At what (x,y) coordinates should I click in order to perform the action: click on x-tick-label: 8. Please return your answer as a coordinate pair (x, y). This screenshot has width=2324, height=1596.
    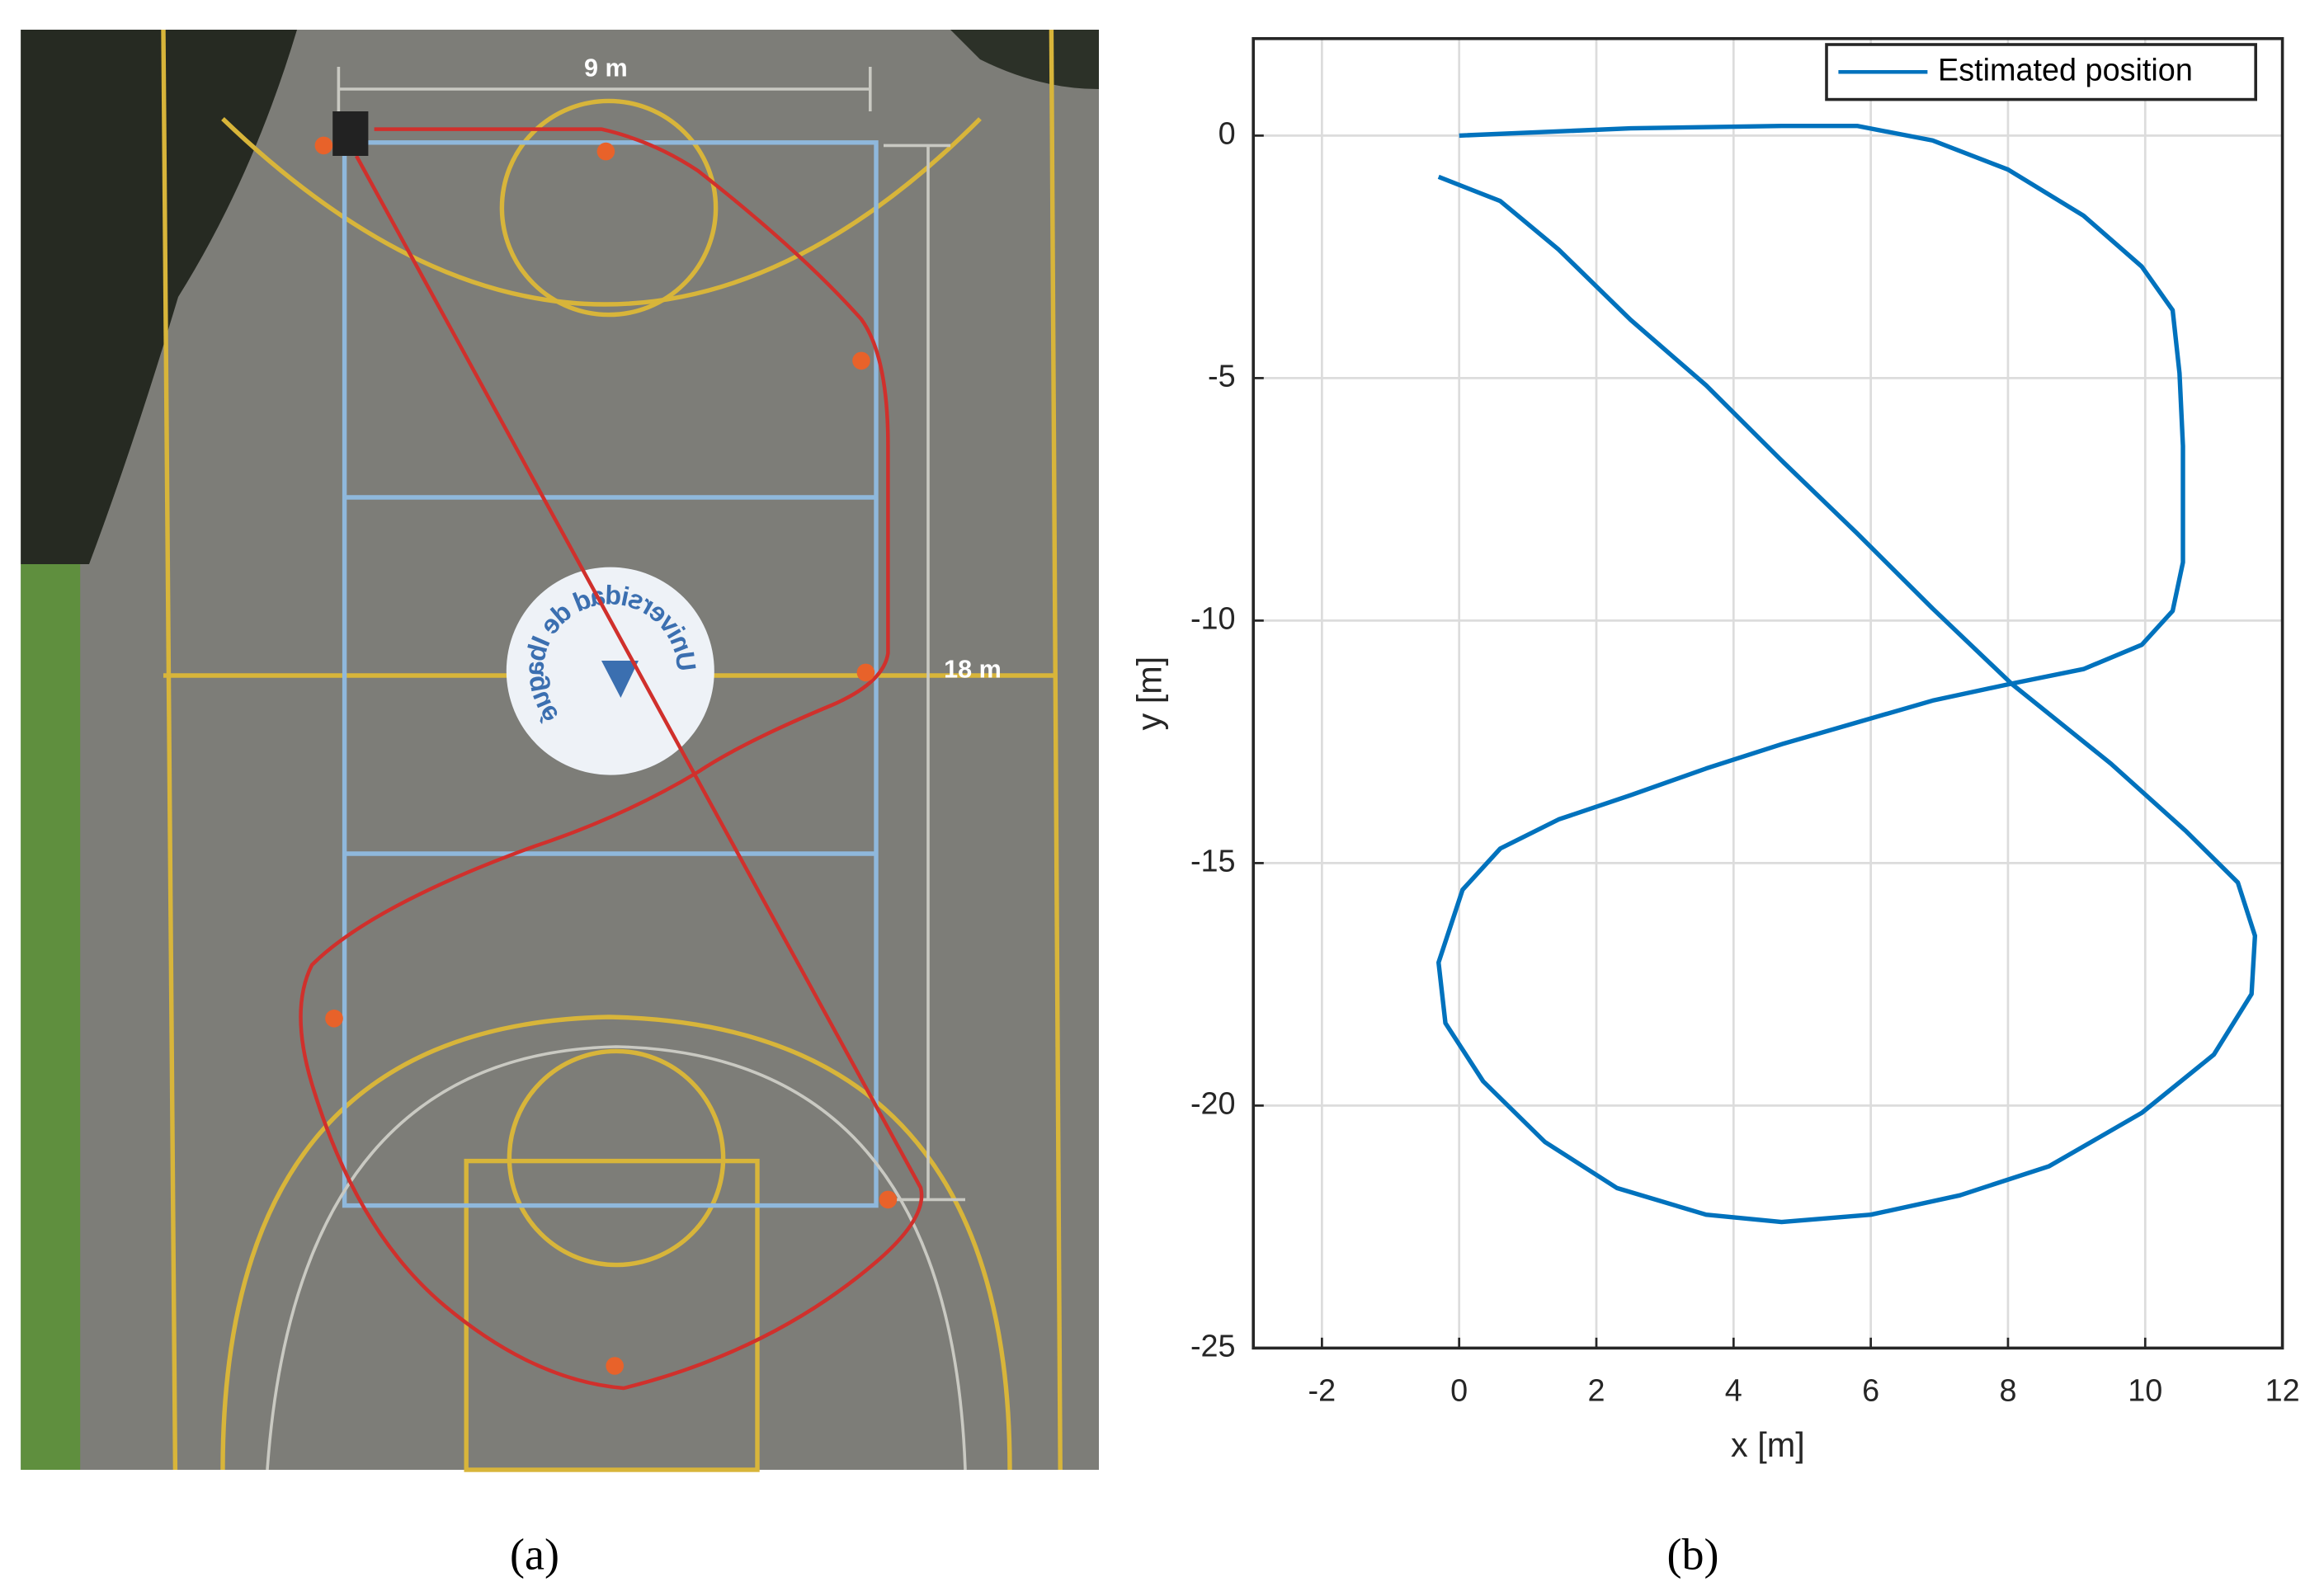
    Looking at the image, I should click on (2007, 1390).